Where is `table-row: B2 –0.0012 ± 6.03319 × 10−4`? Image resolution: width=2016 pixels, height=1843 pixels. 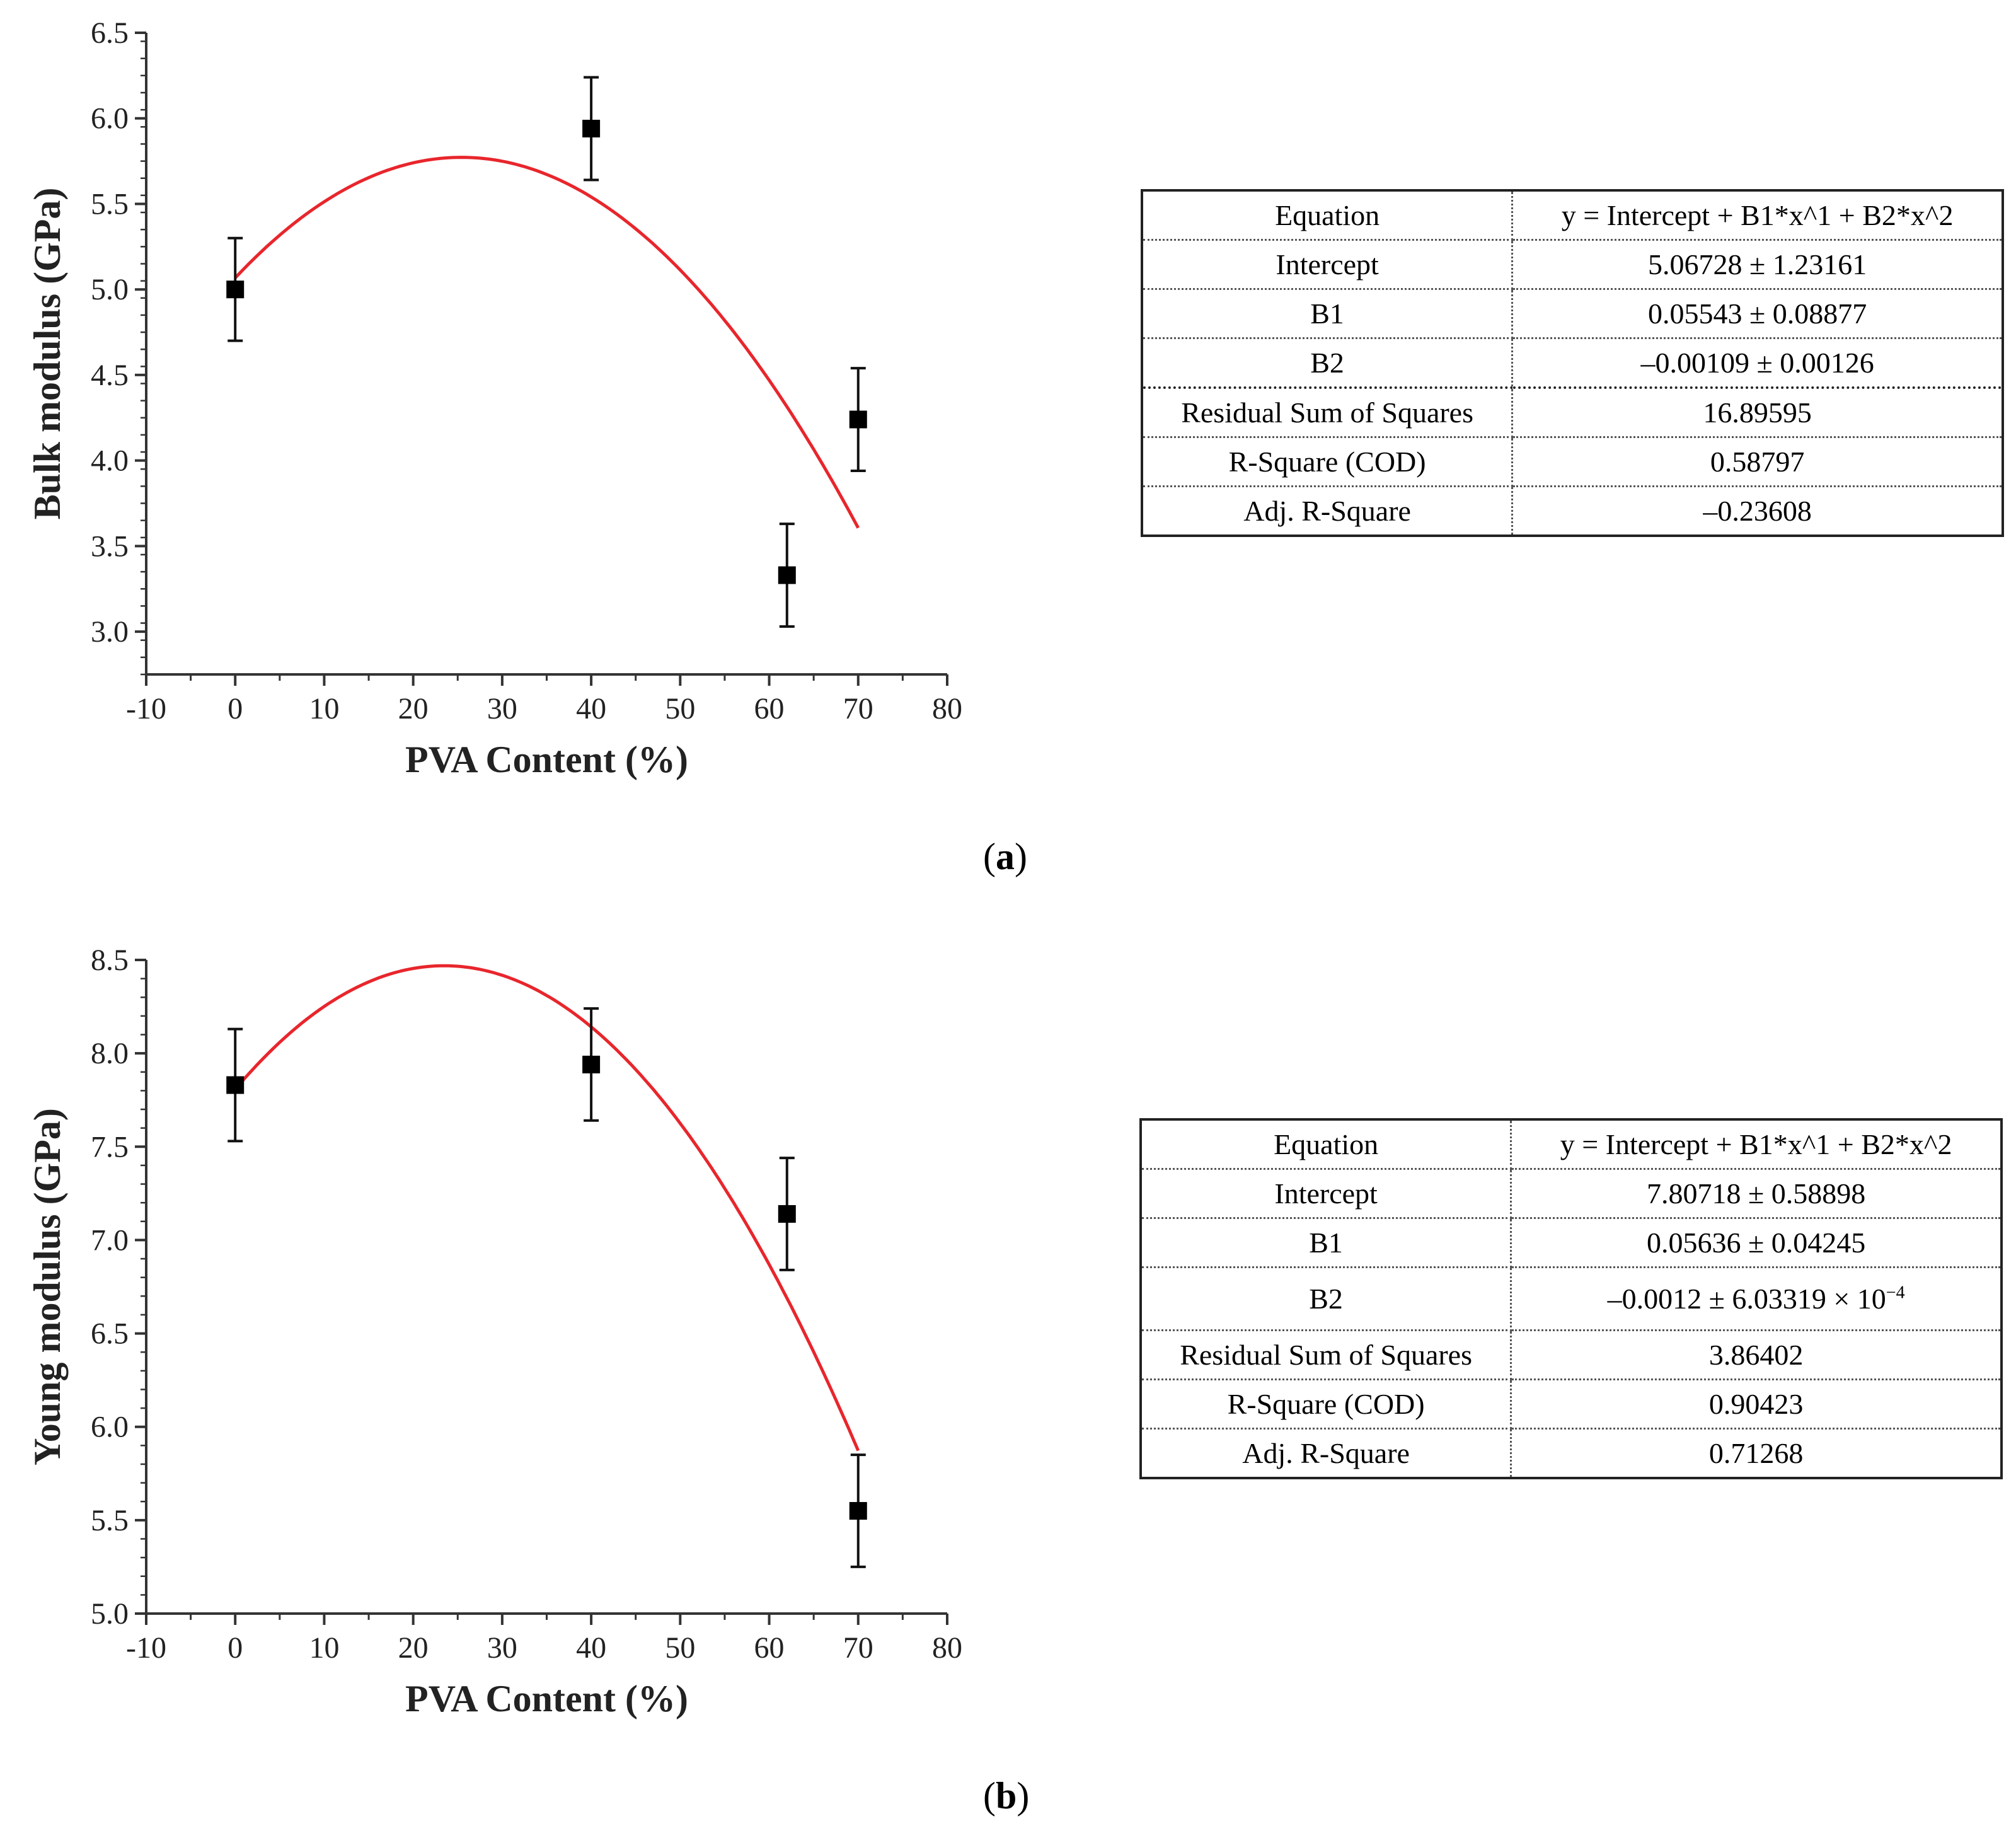
table-row: B2 –0.0012 ± 6.03319 × 10−4 is located at coordinates (1572, 1299).